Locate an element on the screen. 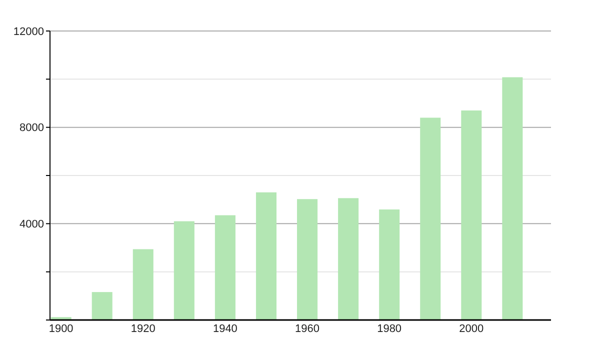 This screenshot has height=350, width=600. y-tick-label: 4000 is located at coordinates (32, 224).